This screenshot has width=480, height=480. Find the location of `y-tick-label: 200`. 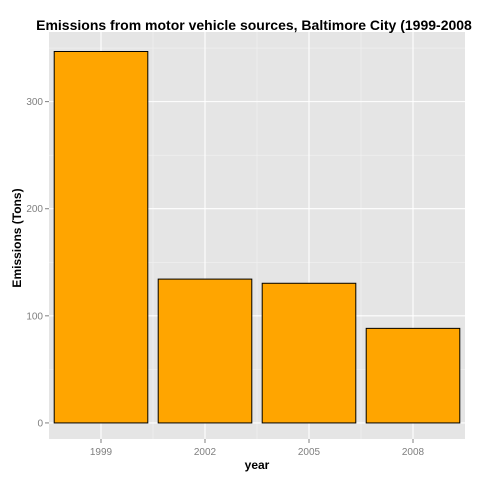

y-tick-label: 200 is located at coordinates (34, 209).